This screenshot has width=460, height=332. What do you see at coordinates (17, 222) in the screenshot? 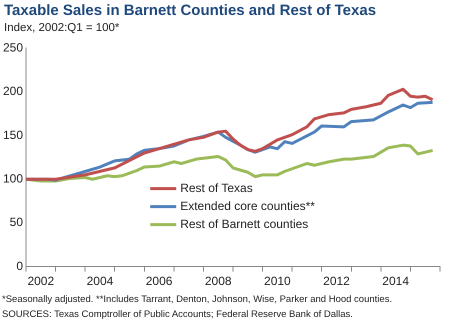
I see `y-tick-label: 50` at bounding box center [17, 222].